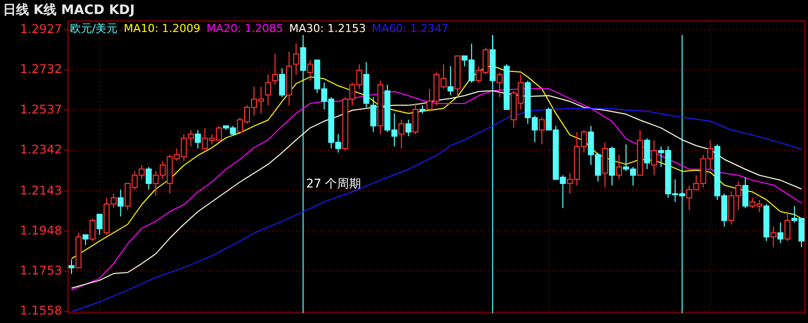  What do you see at coordinates (41, 271) in the screenshot?
I see `y-tick-label: 1.1753` at bounding box center [41, 271].